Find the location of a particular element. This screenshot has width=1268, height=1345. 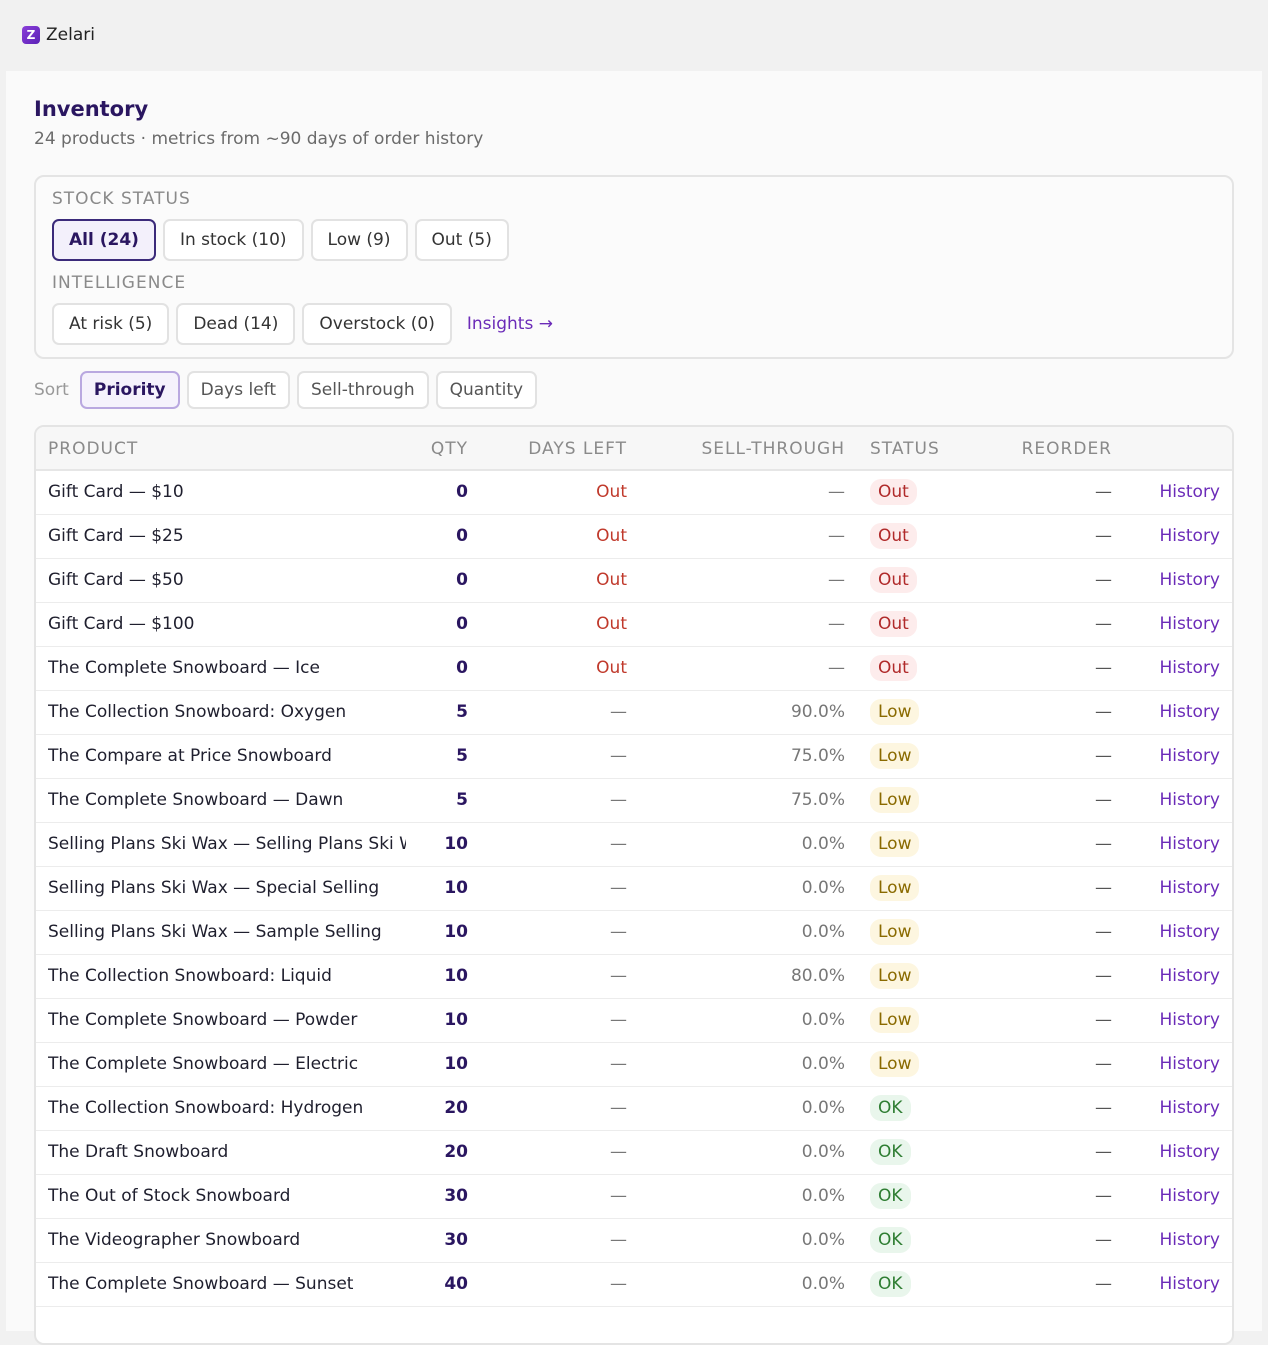

stock-status-label: STOCK STATUS is located at coordinates (121, 199).